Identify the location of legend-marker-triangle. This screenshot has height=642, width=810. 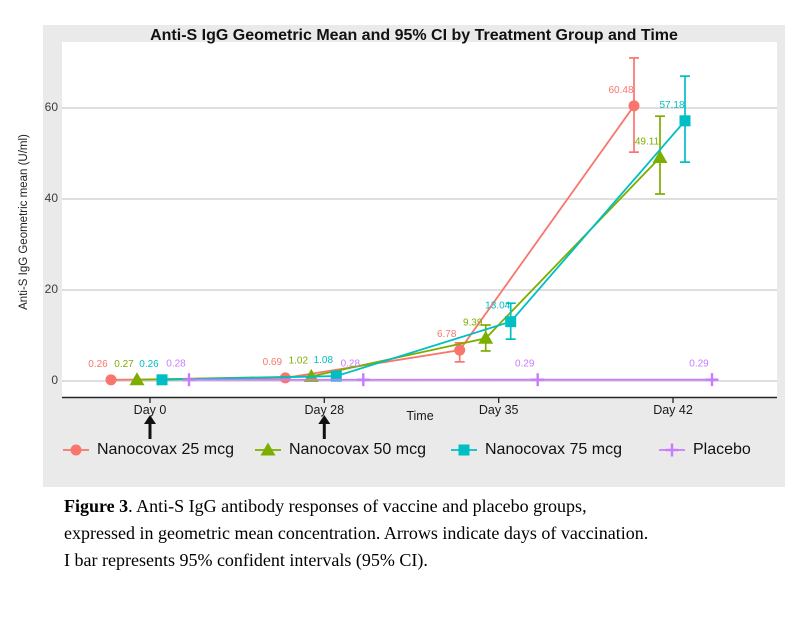
(268, 449).